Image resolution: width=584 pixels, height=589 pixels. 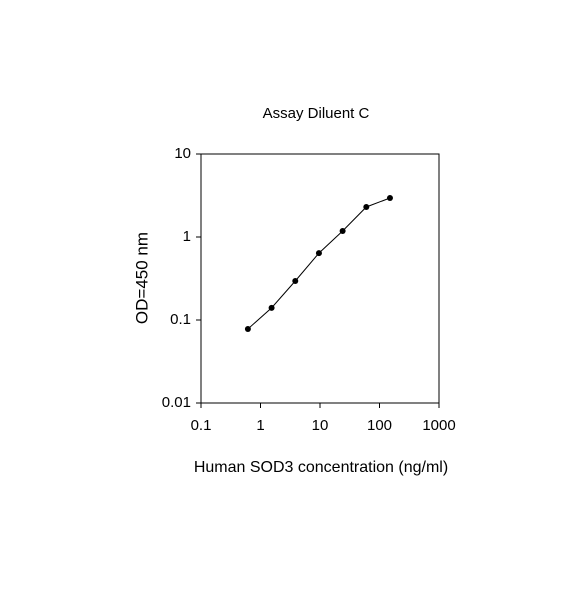 I want to click on x-tick-label: 1, so click(x=260, y=425).